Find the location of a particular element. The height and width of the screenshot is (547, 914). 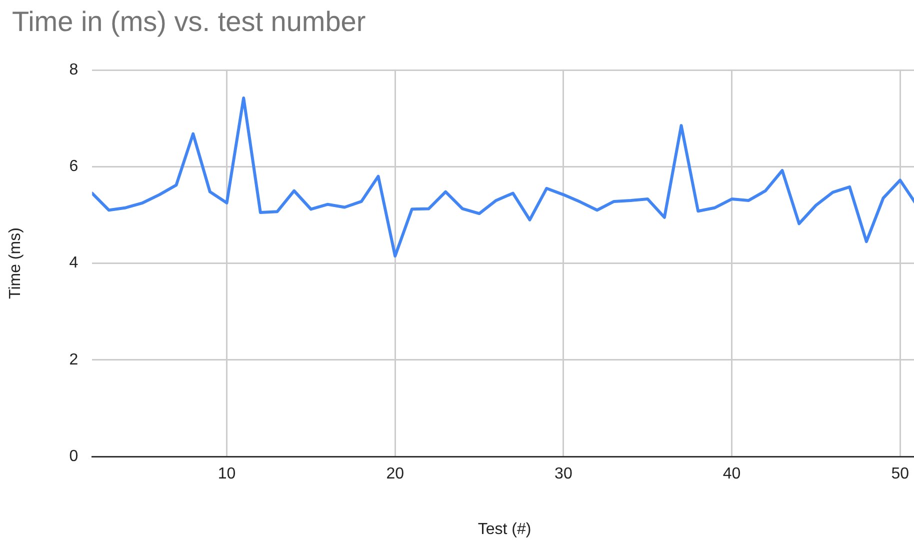

x-tick-label: 20 is located at coordinates (395, 474).